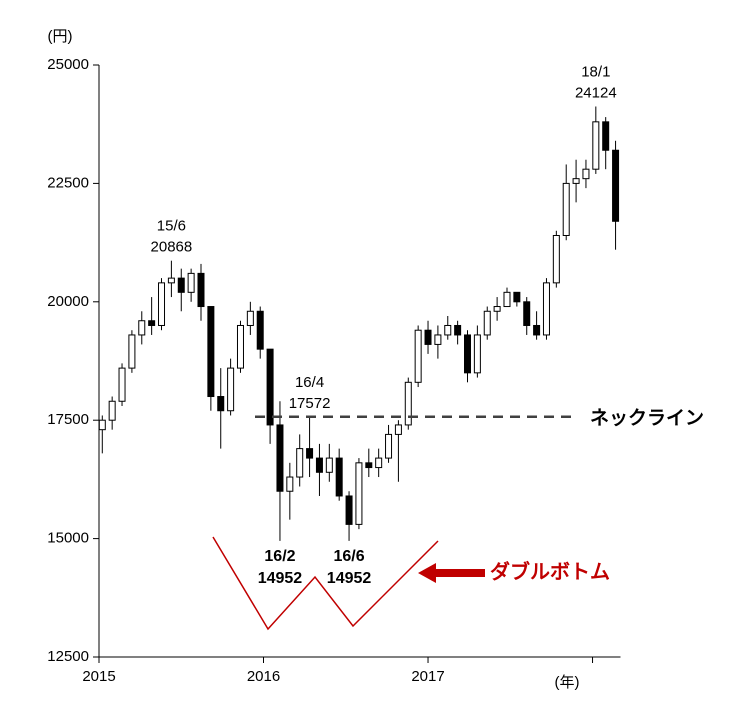  What do you see at coordinates (263, 676) in the screenshot?
I see `x-tick-label: 2016` at bounding box center [263, 676].